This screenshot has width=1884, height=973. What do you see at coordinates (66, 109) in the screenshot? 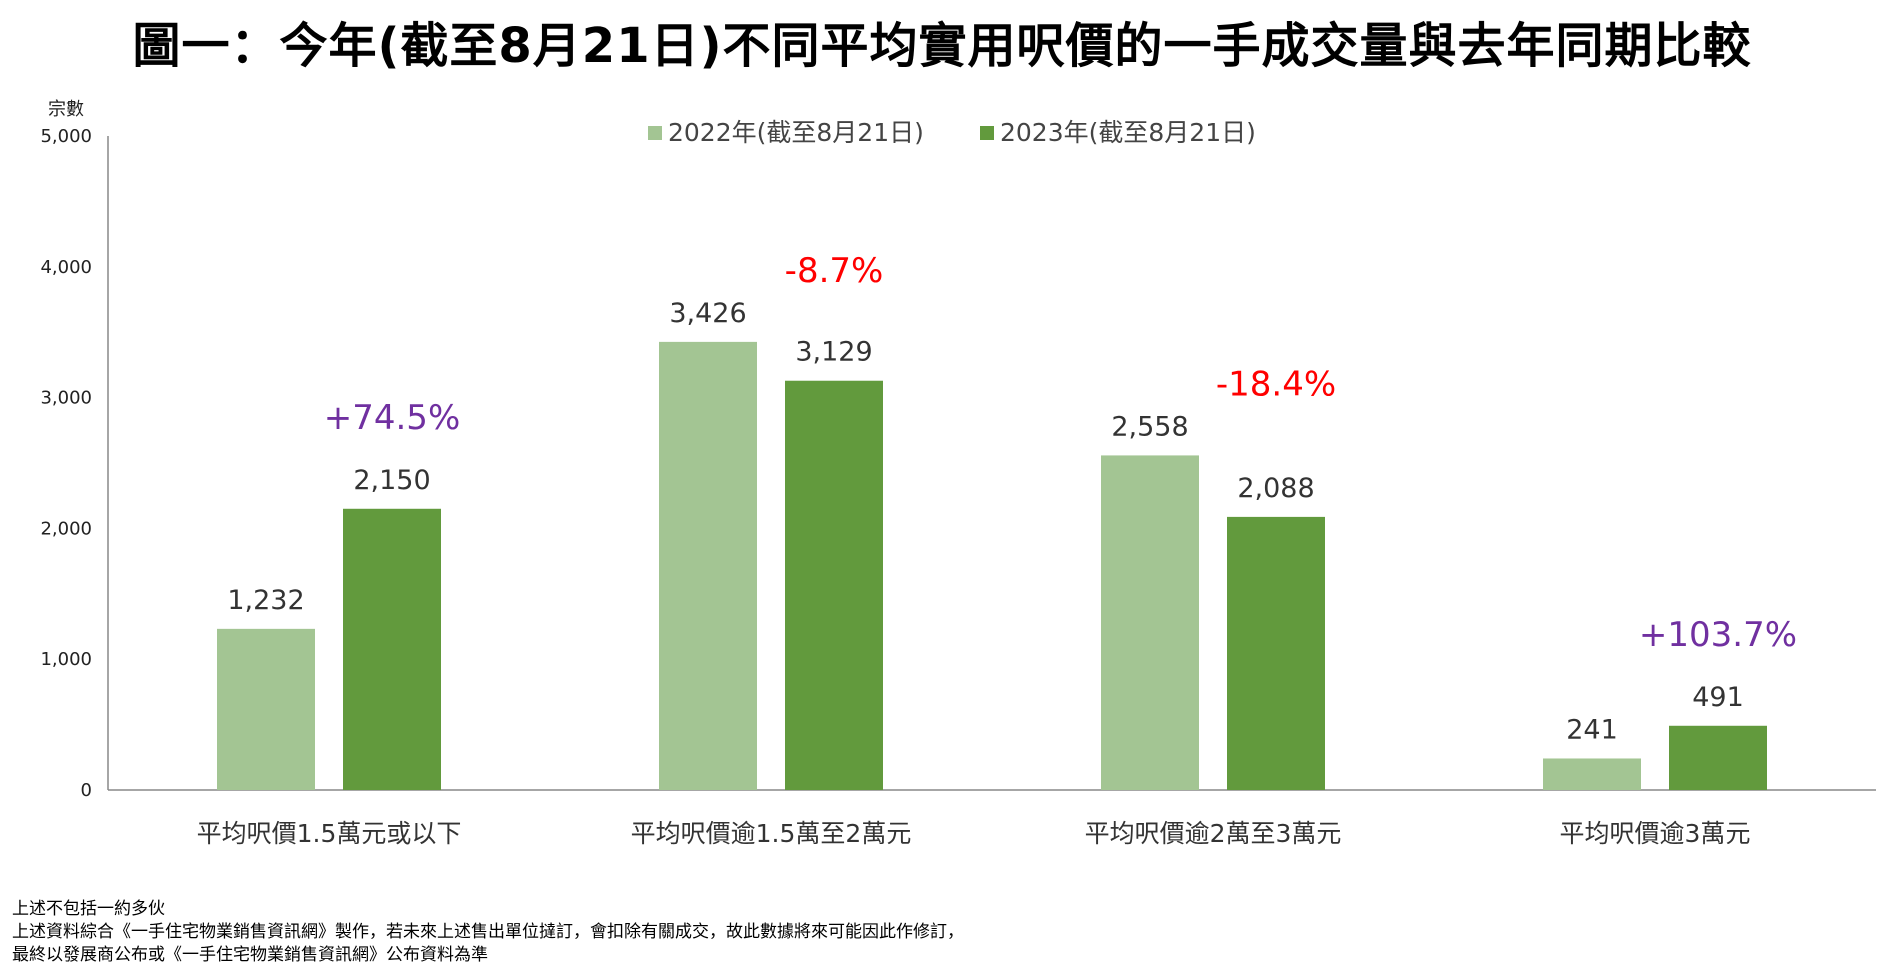
I see `y-axis-label: 宗數` at bounding box center [66, 109].